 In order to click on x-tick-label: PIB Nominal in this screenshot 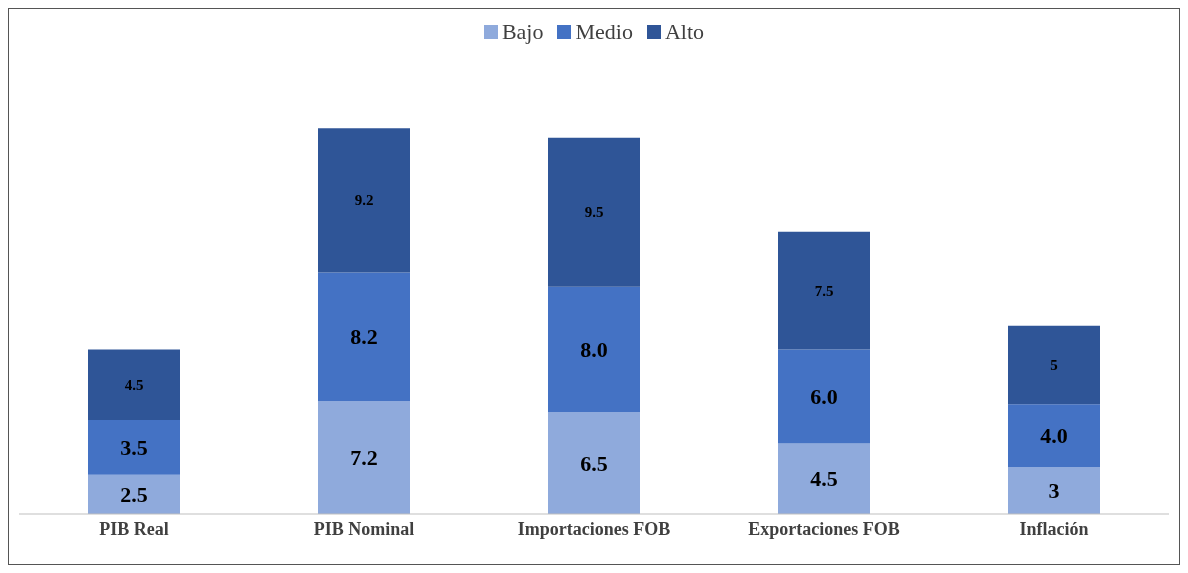, I will do `click(364, 528)`.